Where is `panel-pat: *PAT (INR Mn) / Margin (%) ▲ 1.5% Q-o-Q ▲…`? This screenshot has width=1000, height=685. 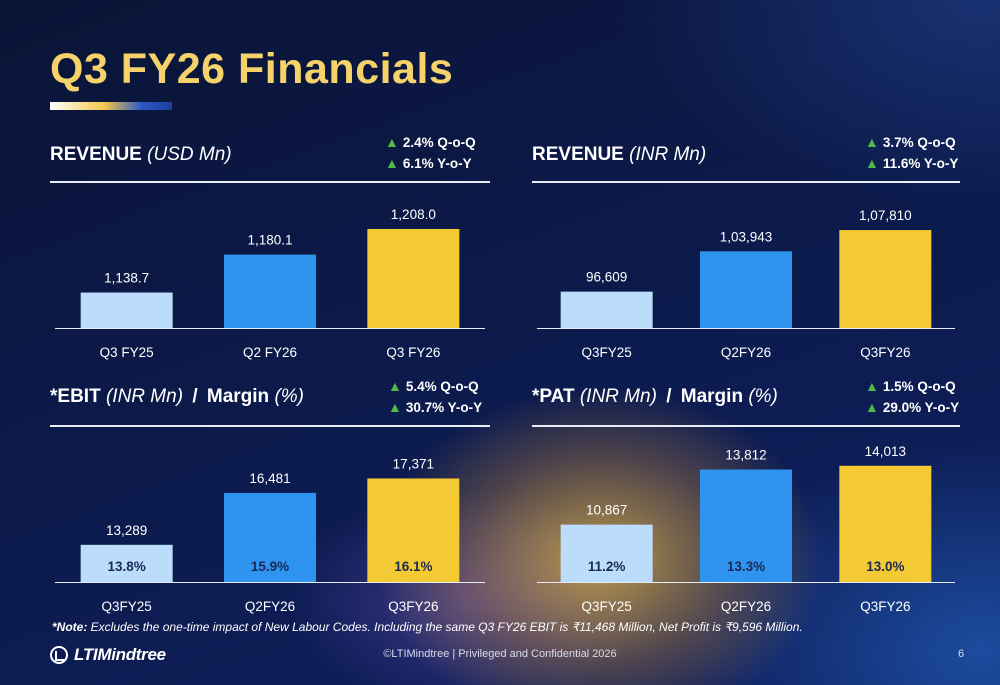
panel-pat: *PAT (INR Mn) / Margin (%) ▲ 1.5% Q-o-Q ▲… is located at coordinates (746, 497).